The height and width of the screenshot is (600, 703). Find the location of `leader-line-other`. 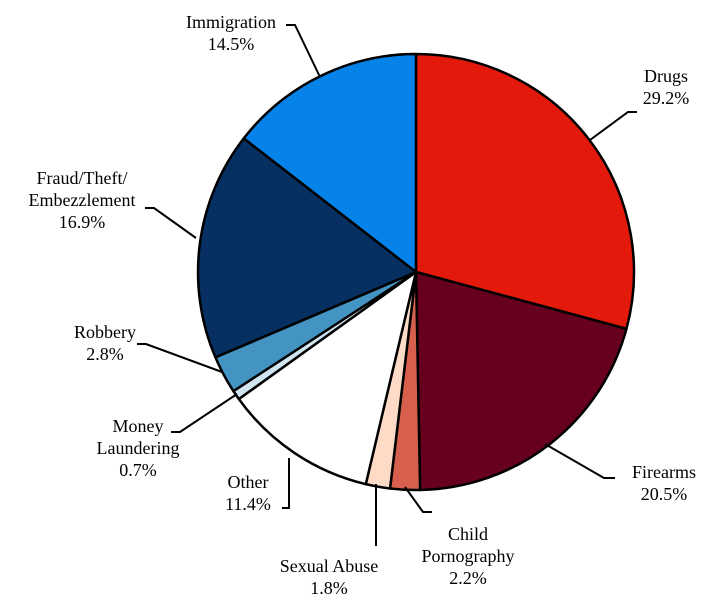

leader-line-other is located at coordinates (286, 483).